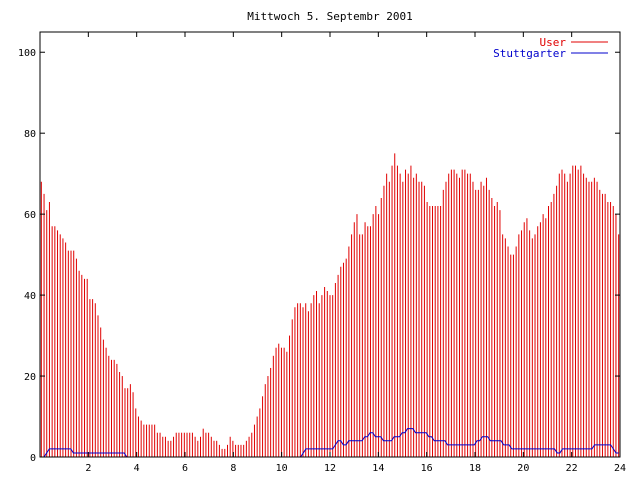 The width and height of the screenshot is (640, 480). I want to click on x-tick-label: 8, so click(233, 468).